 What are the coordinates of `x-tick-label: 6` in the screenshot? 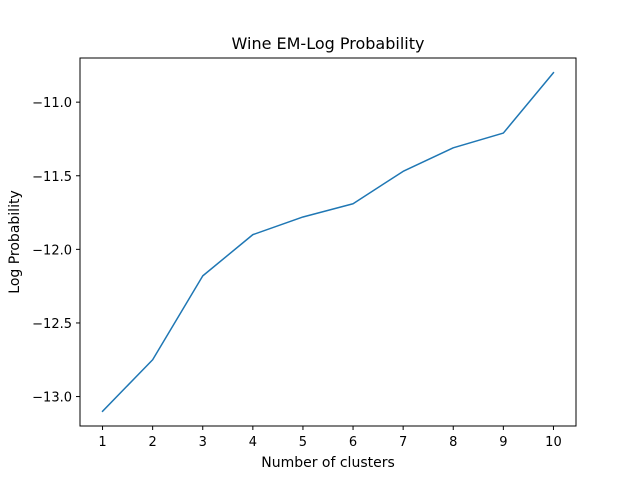 It's located at (353, 442).